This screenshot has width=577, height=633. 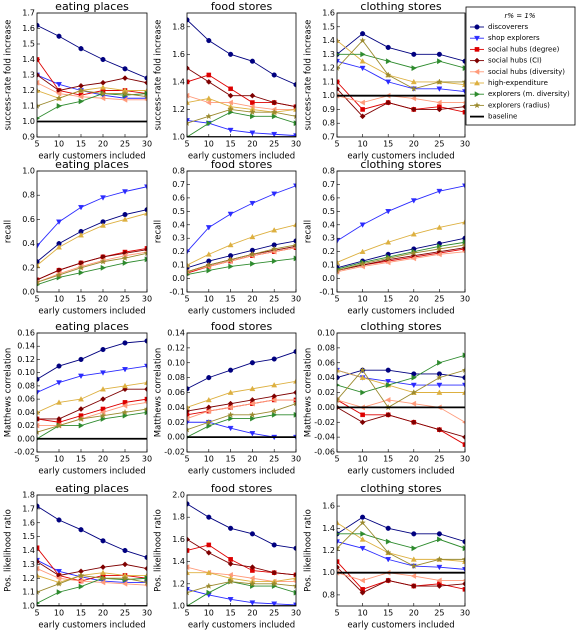 I want to click on x-tick-label: 25, so click(x=125, y=459).